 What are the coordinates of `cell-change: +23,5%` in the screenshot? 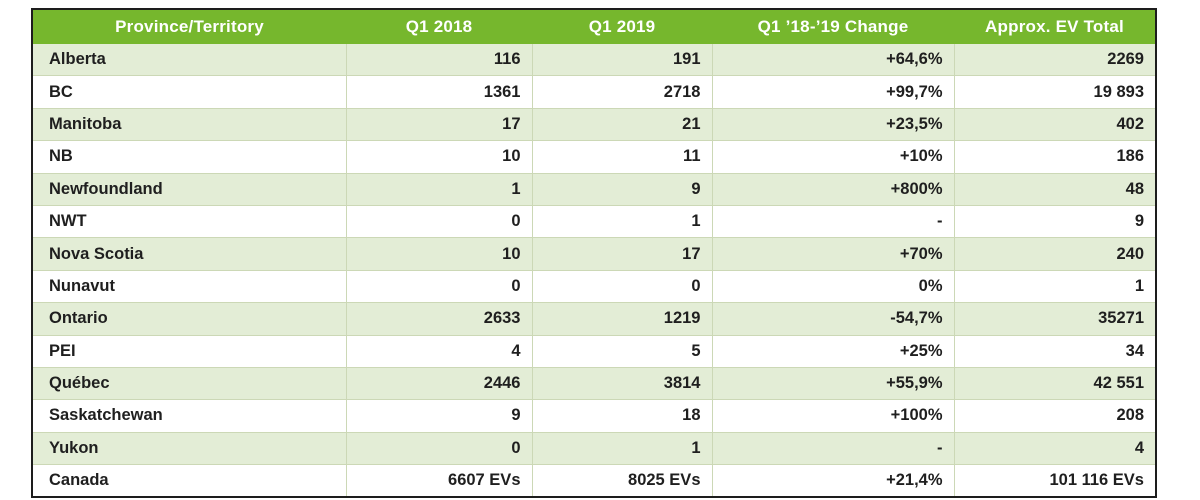 It's located at (832, 124).